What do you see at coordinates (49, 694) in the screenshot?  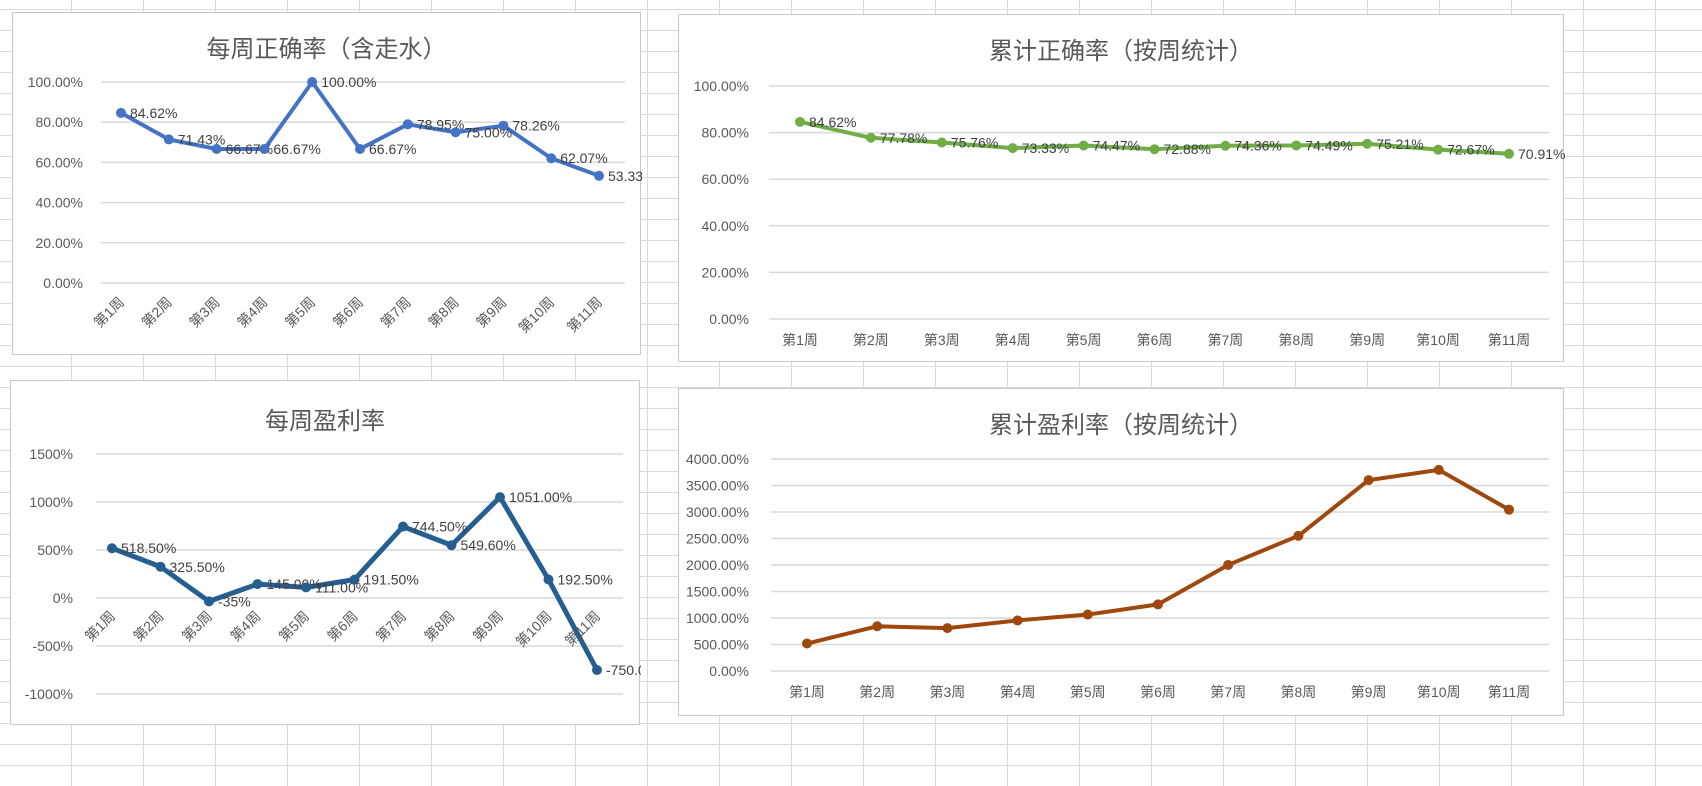 I see `y-tick-label: -1000%` at bounding box center [49, 694].